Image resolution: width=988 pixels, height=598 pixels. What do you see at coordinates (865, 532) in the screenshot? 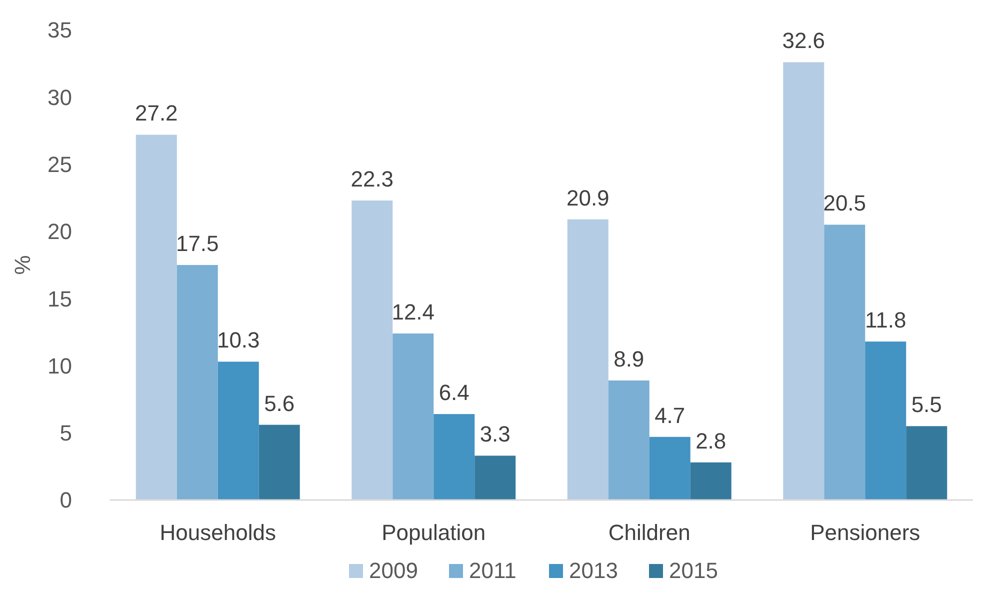
I see `x-tick-label: Pensioners` at bounding box center [865, 532].